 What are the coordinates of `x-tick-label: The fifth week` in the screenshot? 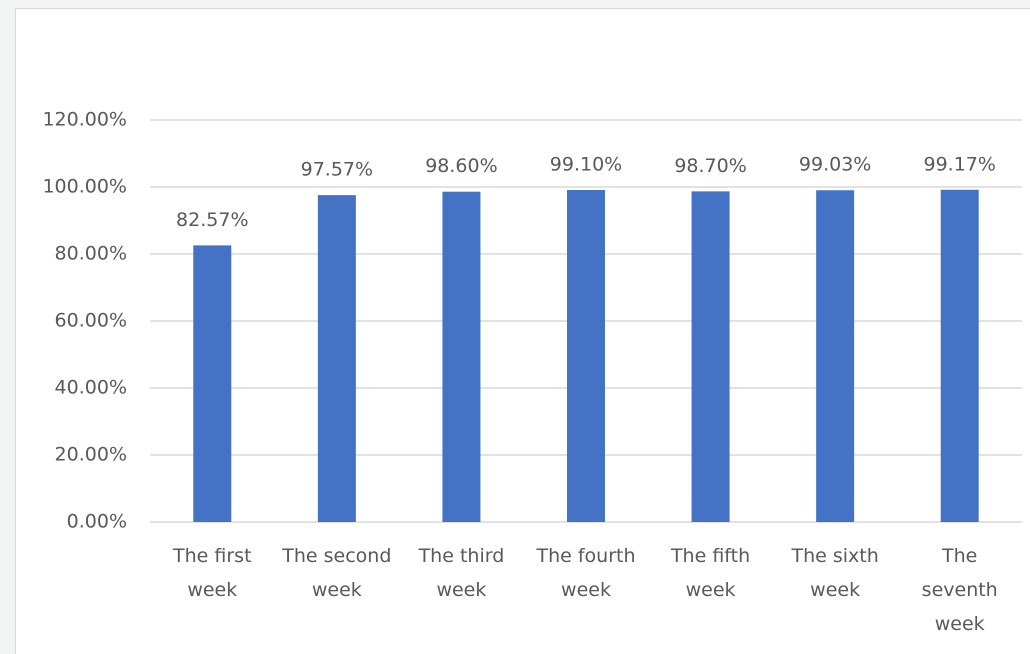 It's located at (710, 573).